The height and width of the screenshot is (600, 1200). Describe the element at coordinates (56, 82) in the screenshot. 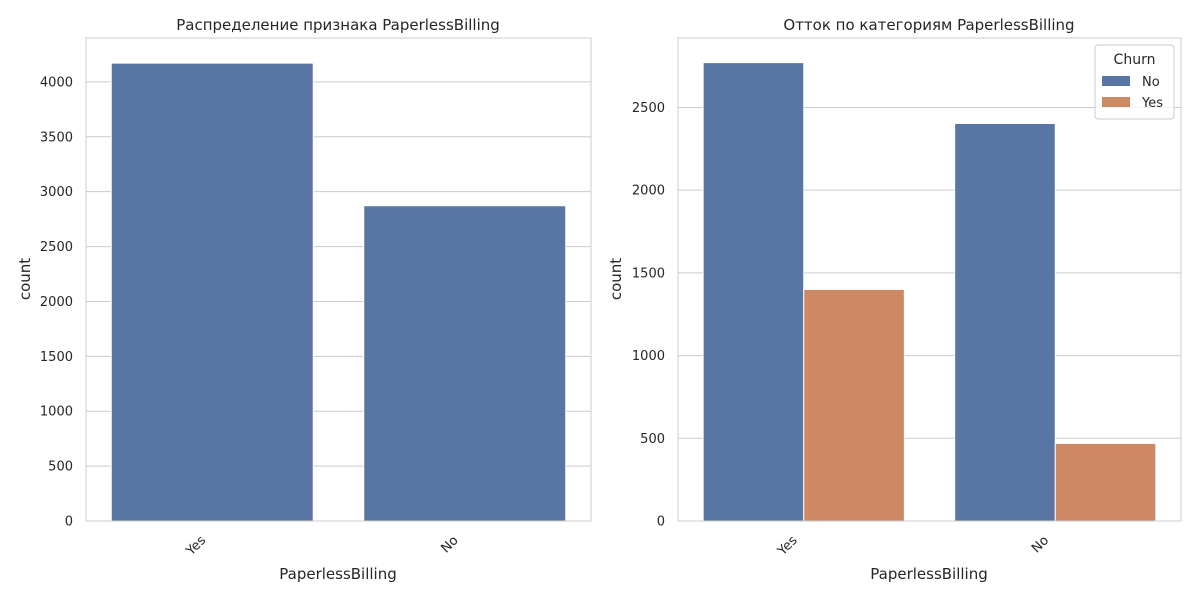

I see `y-tick-label: 4000` at that location.